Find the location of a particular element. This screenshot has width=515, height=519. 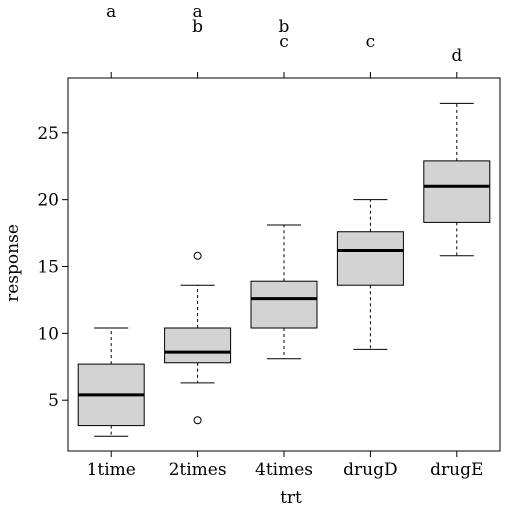

y-tick-label-15: 15 is located at coordinates (48, 268).